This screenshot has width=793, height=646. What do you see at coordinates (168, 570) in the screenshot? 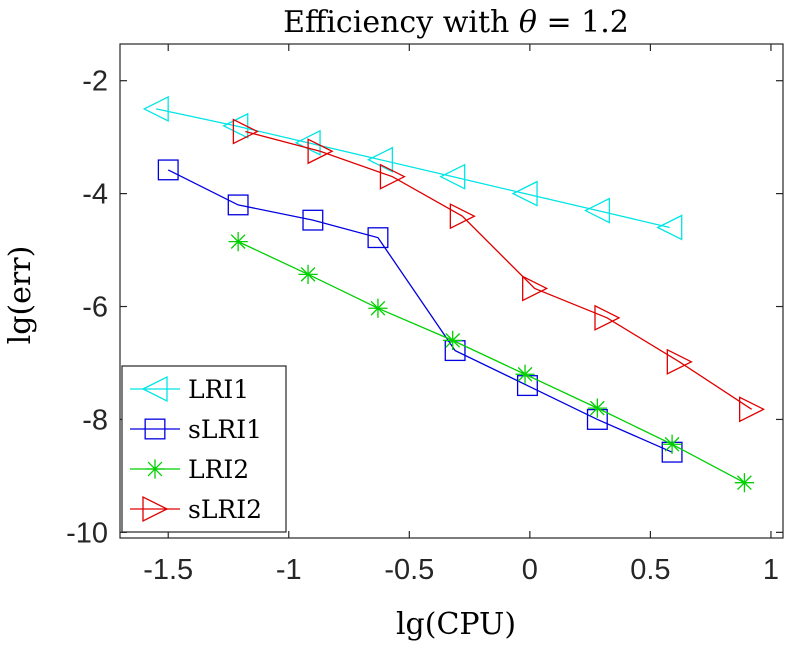
I see `x-tick-label: -1.5` at bounding box center [168, 570].